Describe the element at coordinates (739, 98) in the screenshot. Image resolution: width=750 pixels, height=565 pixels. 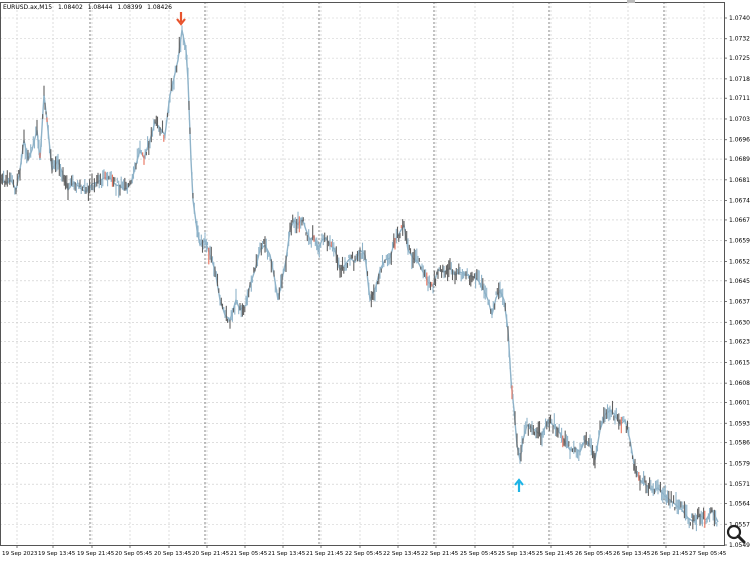
I see `price-axis-label: 1.07110` at that location.